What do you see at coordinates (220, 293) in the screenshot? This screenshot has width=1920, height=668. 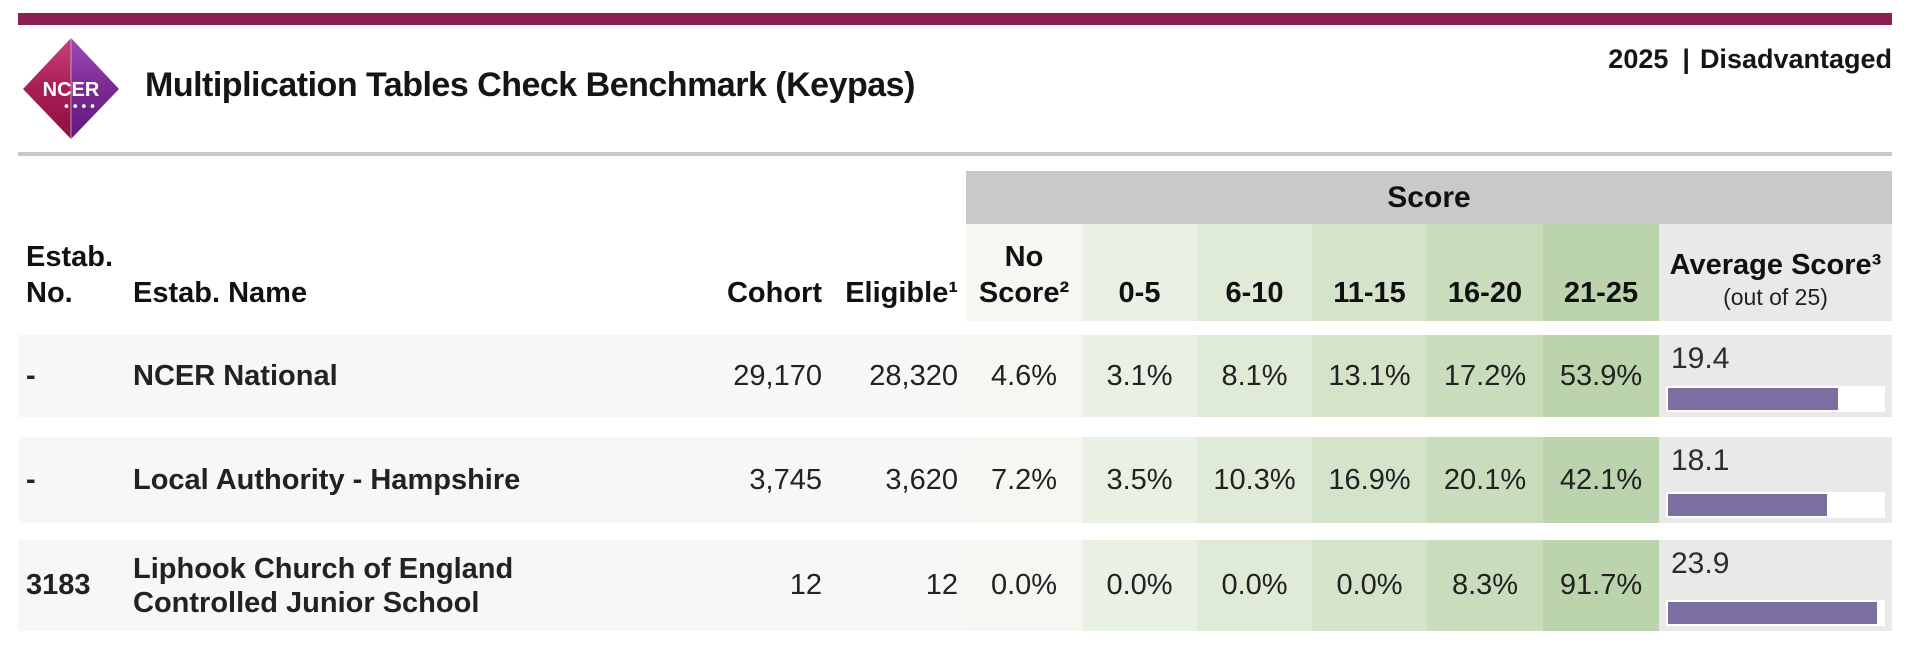 I see `column-header-estab-name: Estab. Name` at bounding box center [220, 293].